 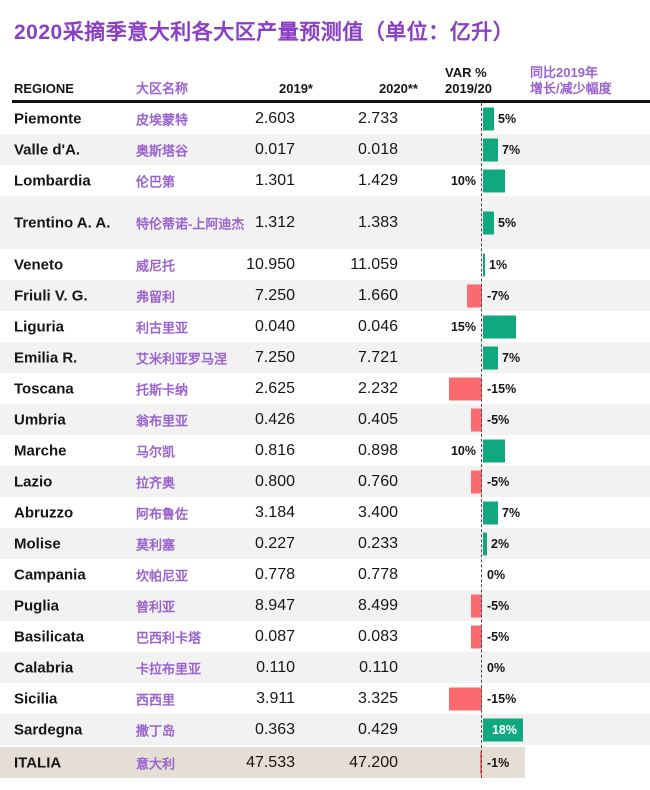 I want to click on column-header-yoy-change: 同比2019年 增长/减少幅度, so click(x=571, y=81).